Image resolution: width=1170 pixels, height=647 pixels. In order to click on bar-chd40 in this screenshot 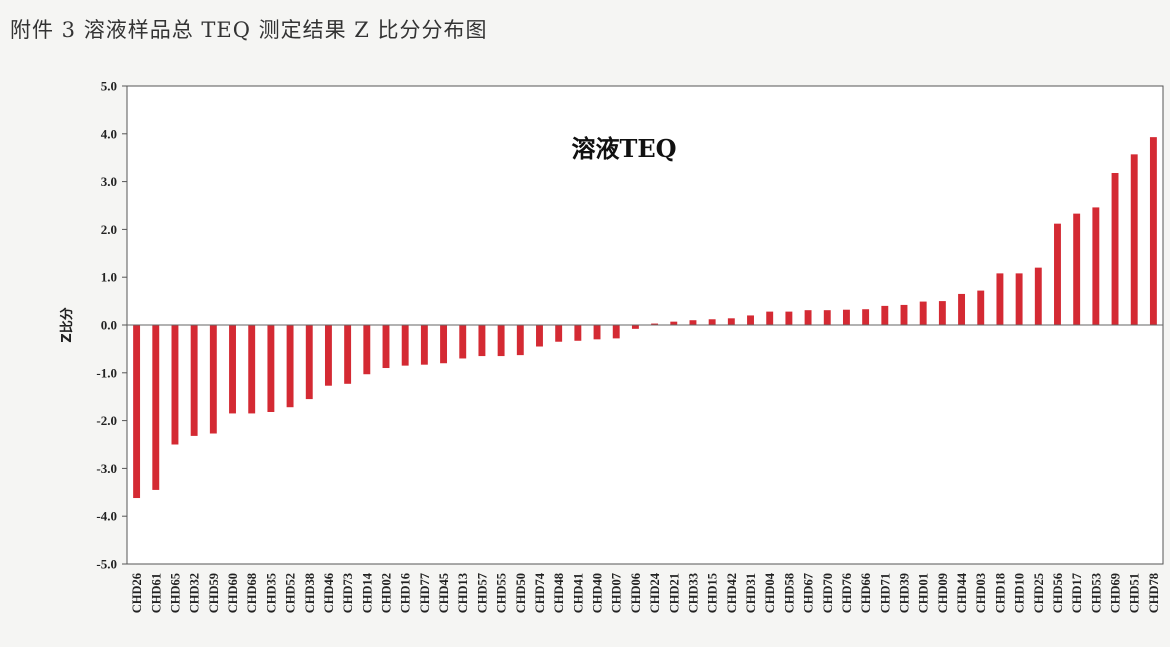, I will do `click(597, 332)`.